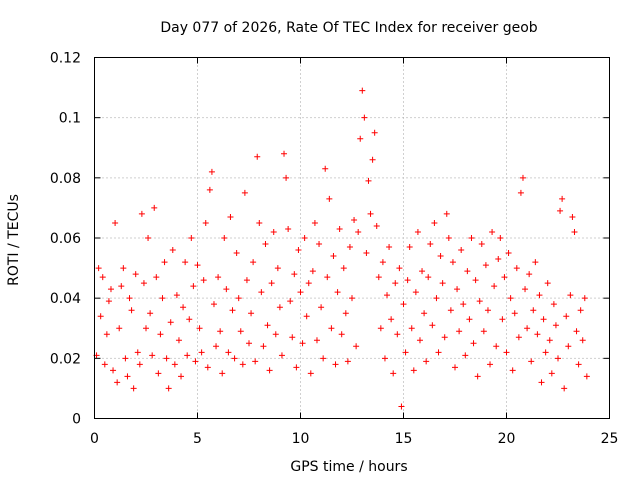  What do you see at coordinates (507, 439) in the screenshot?
I see `x-tick-label: 20` at bounding box center [507, 439].